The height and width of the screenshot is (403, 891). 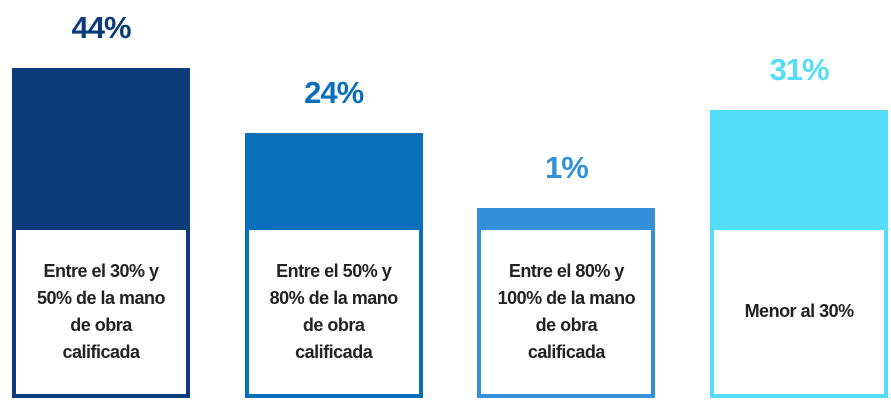 I want to click on bar: Menor al 30%, so click(x=799, y=253).